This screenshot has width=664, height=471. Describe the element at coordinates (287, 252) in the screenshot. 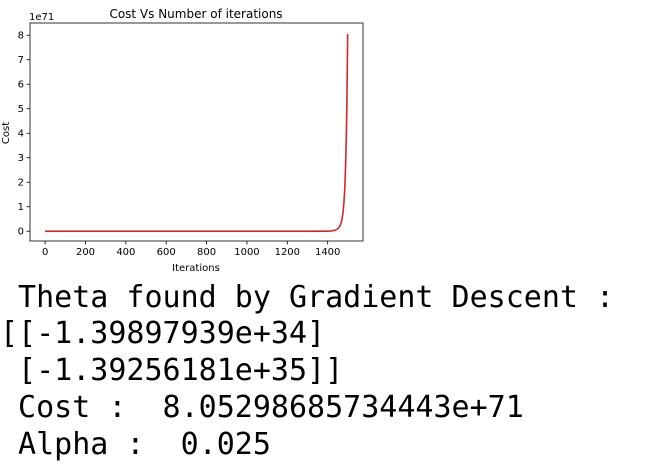

I see `x-tick-label: 1200` at that location.